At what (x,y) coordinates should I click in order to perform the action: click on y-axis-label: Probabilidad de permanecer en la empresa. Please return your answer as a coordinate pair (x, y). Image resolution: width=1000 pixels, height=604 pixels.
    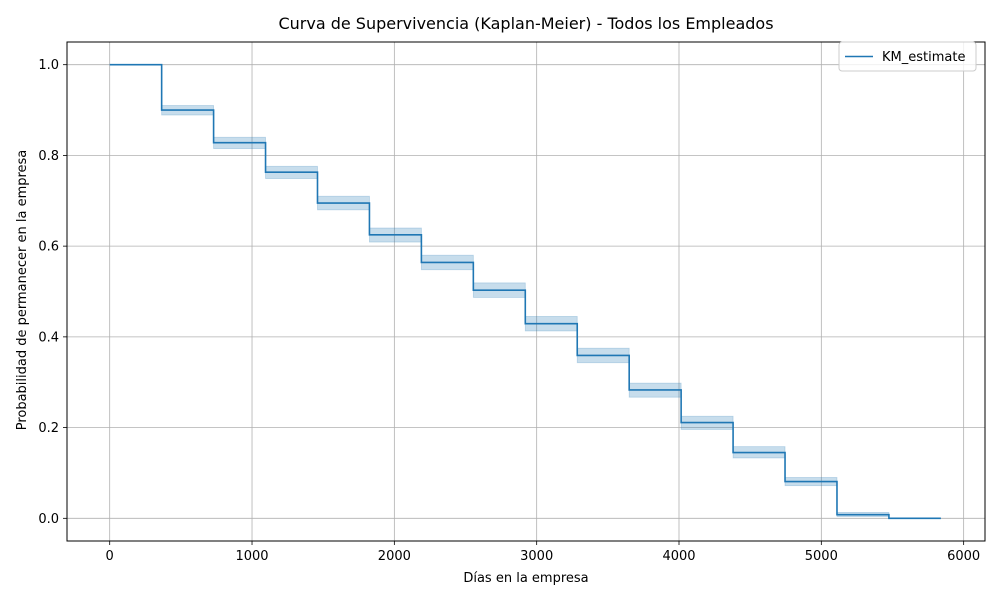
    Looking at the image, I should click on (22, 290).